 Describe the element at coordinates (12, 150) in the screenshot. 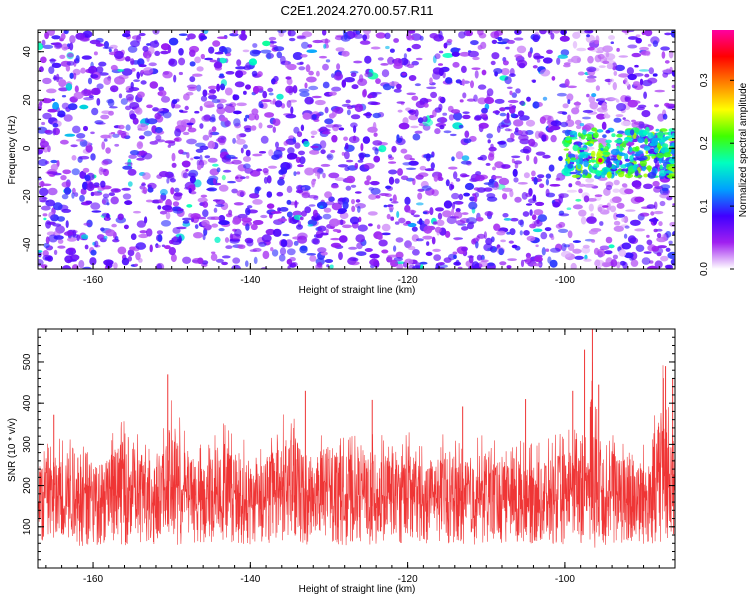

I see `spectrogram-y-axis-label: Frequency (Hz)` at that location.